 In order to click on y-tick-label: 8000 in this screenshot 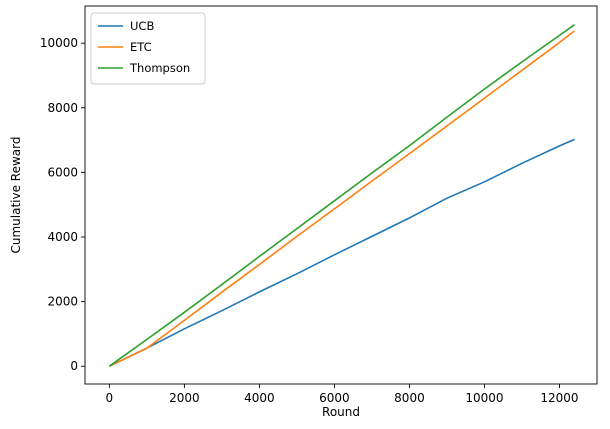, I will do `click(62, 108)`.